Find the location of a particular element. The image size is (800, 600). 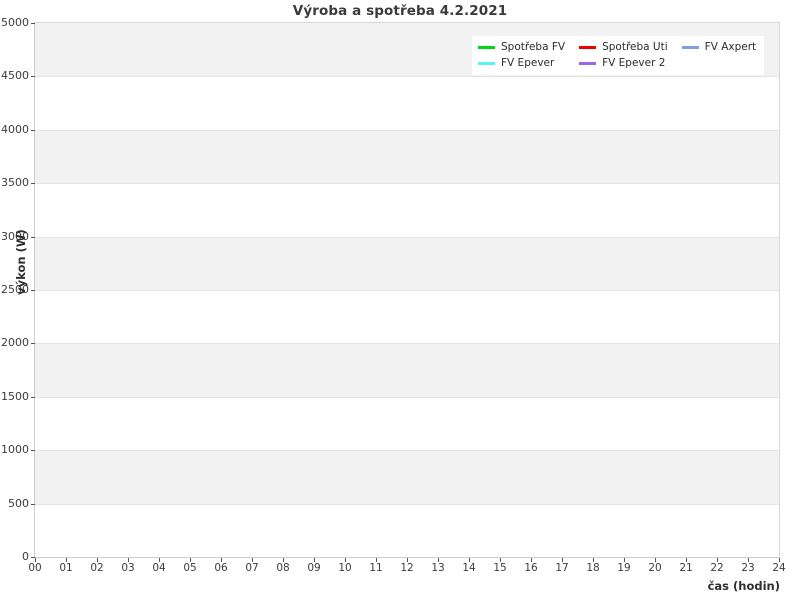

x-axis-tick-label: 14 is located at coordinates (469, 568).